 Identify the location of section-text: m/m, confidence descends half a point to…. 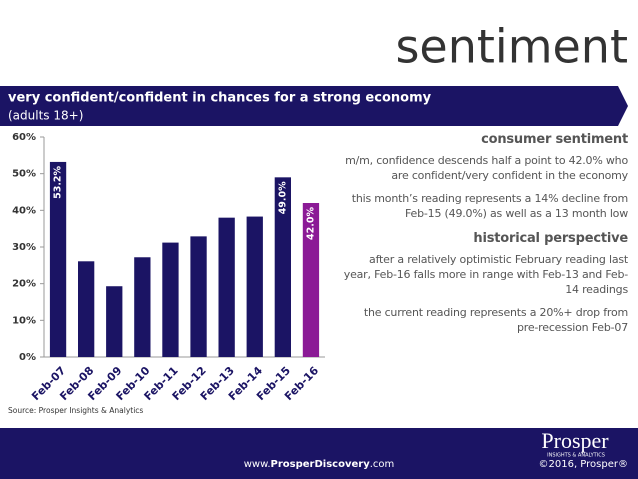
(486, 168).